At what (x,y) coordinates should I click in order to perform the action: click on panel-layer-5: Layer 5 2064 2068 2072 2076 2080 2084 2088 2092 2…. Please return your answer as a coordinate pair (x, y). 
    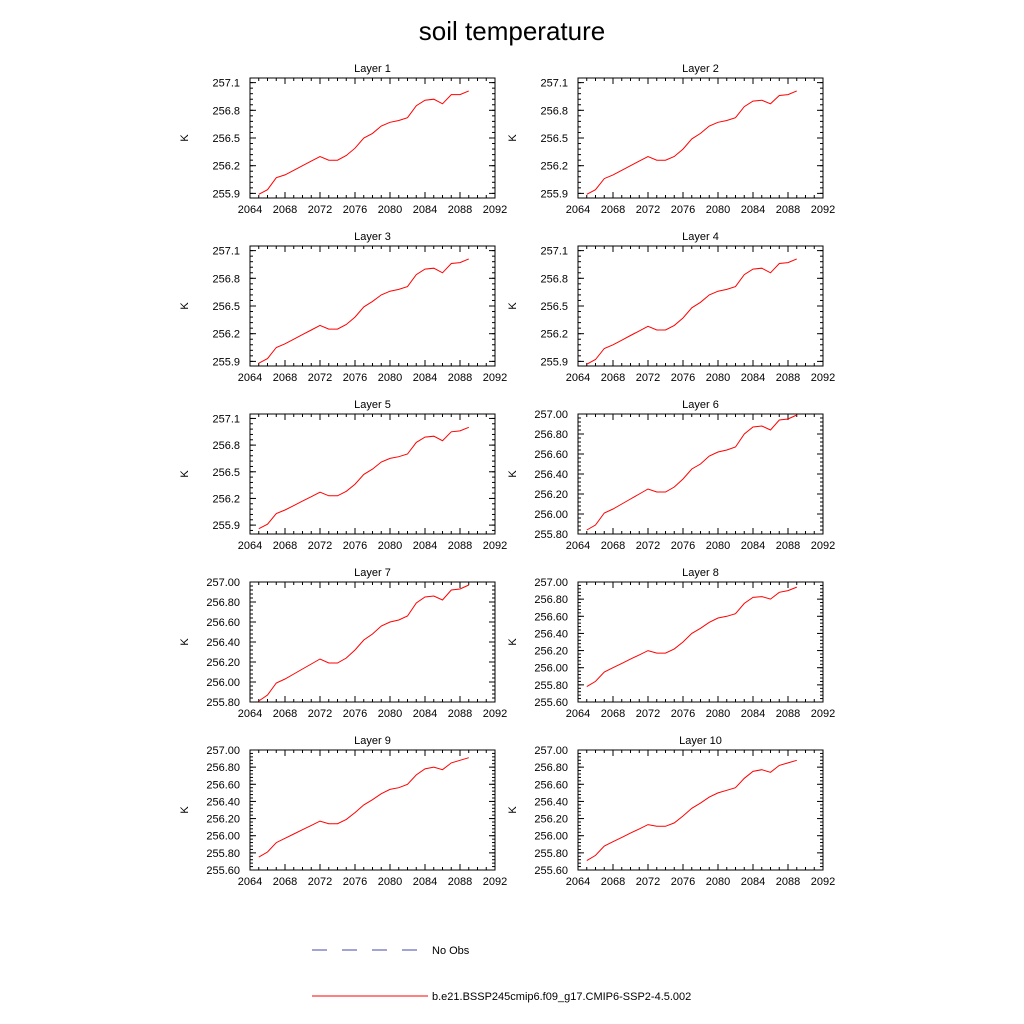
    Looking at the image, I should click on (343, 475).